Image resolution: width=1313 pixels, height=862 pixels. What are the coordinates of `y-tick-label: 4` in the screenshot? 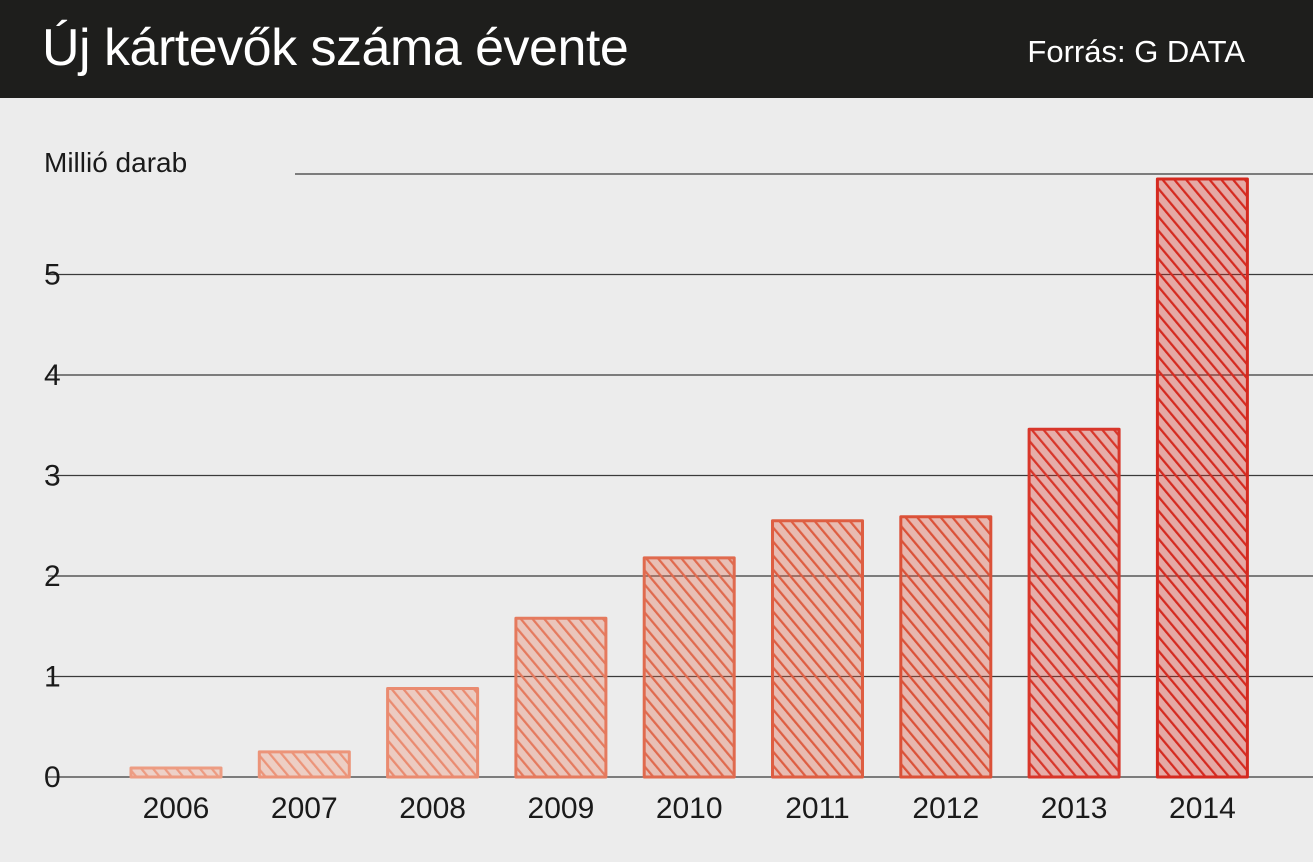 It's located at (52, 375).